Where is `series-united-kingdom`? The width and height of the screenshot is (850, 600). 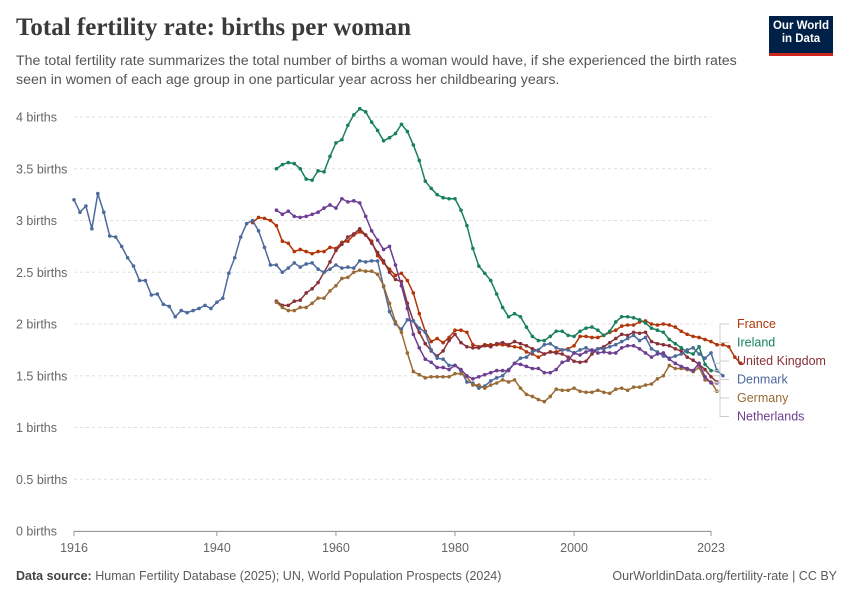 series-united-kingdom is located at coordinates (496, 305).